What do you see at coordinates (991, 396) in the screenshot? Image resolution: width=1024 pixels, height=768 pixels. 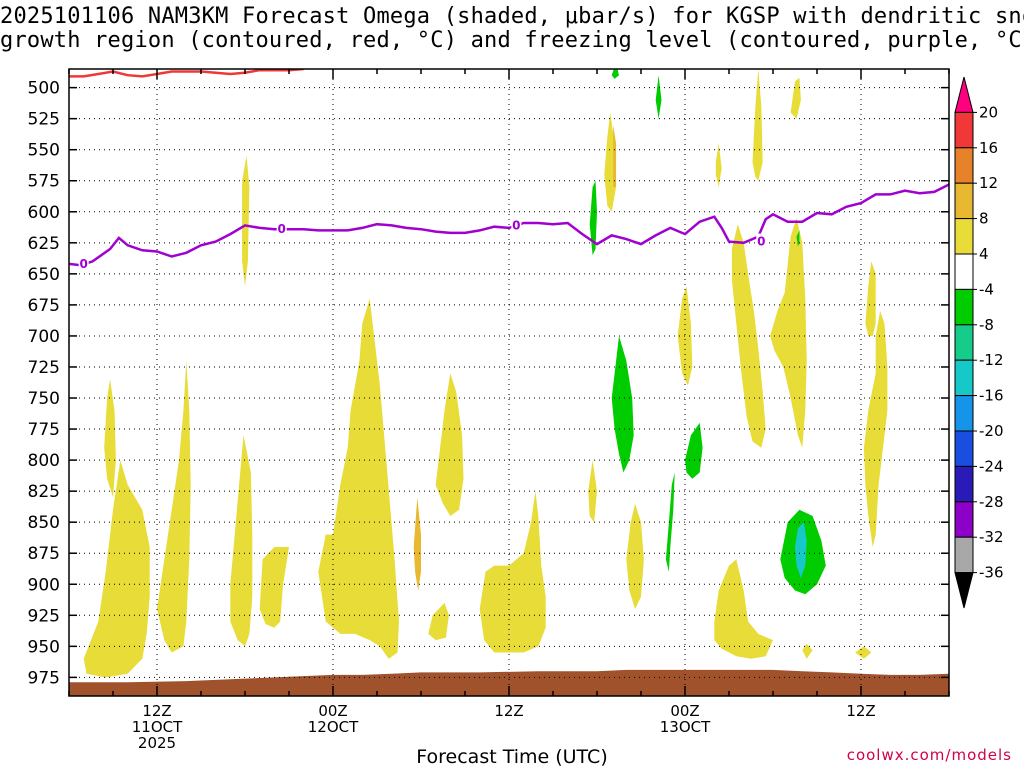 I see `colorbar-tick-label: -16` at bounding box center [991, 396].